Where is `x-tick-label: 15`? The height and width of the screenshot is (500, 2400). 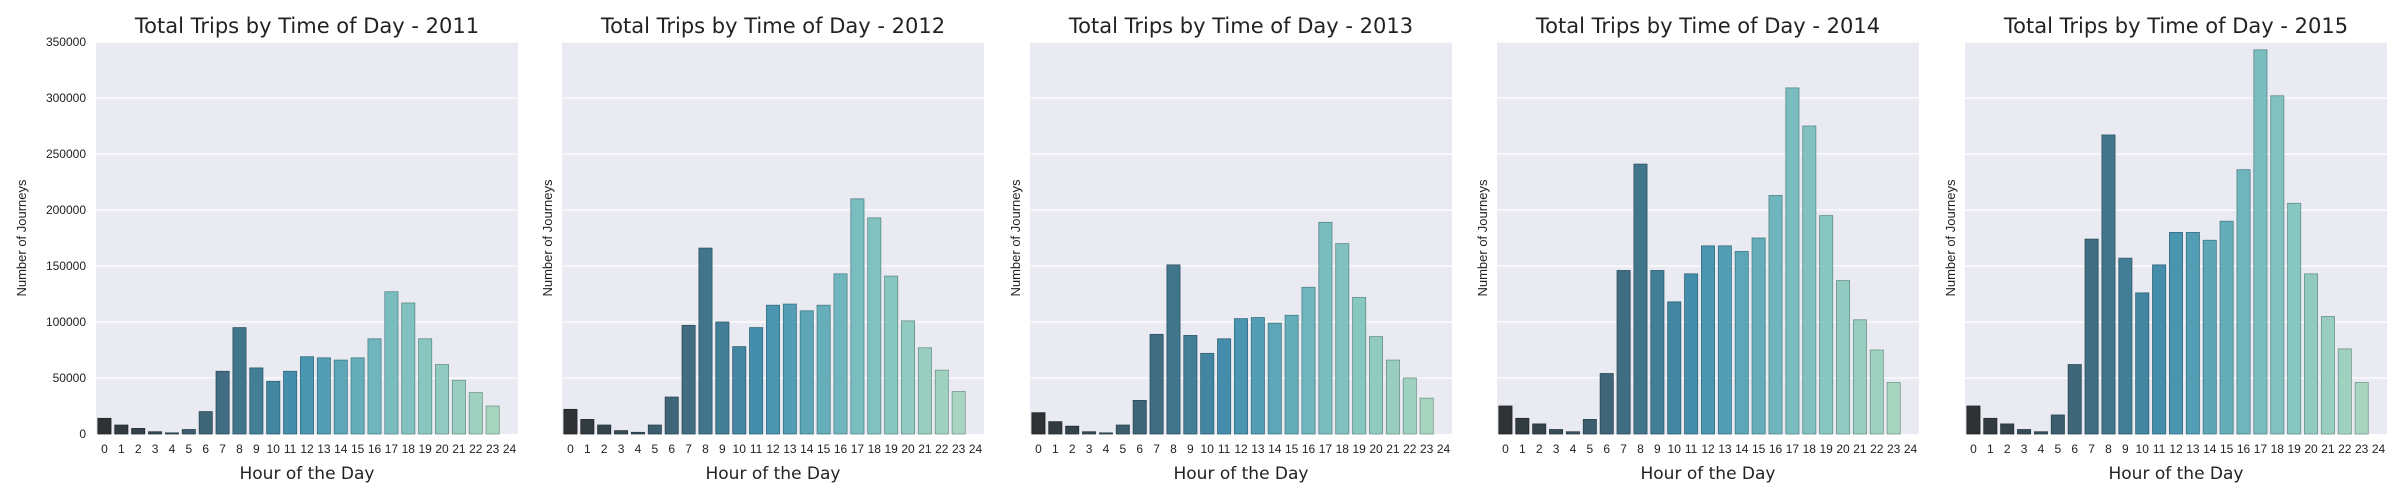
x-tick-label: 15 is located at coordinates (2227, 449).